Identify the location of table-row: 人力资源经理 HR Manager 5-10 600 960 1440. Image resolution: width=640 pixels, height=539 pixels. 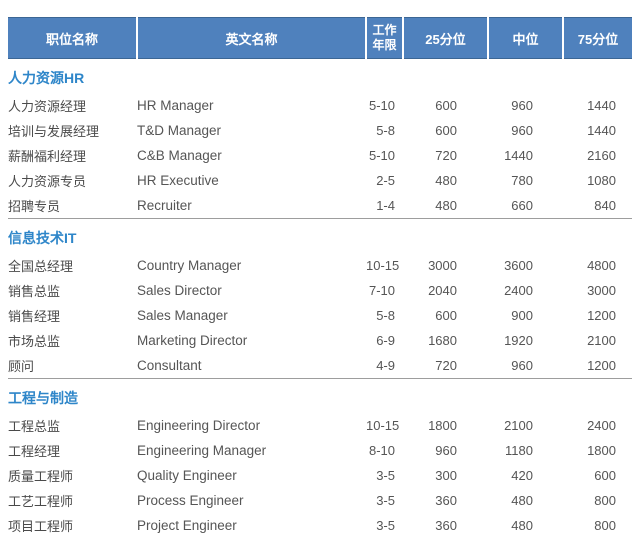
(320, 105).